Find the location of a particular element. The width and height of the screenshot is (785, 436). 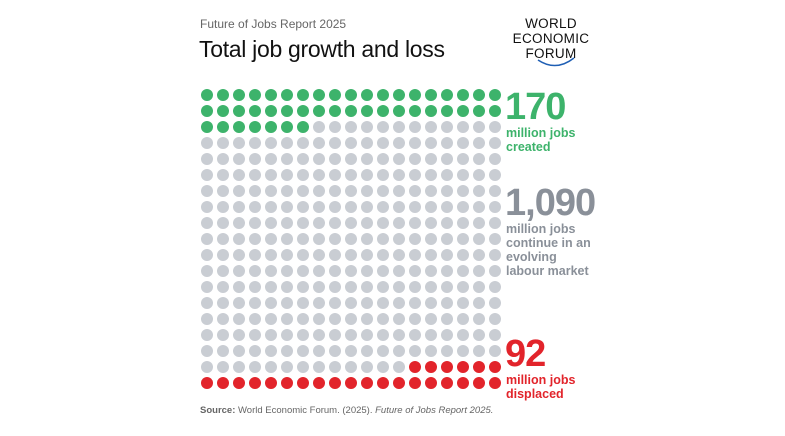

logo-line: FORUM is located at coordinates (551, 53).